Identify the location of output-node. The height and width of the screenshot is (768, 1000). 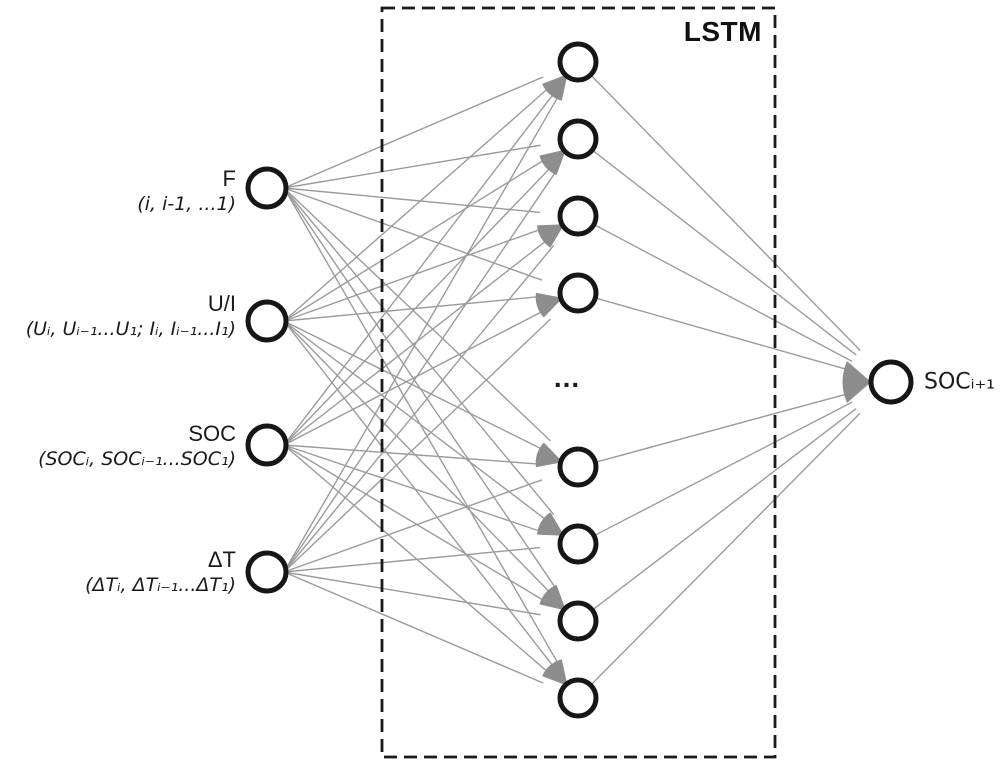
(891, 382).